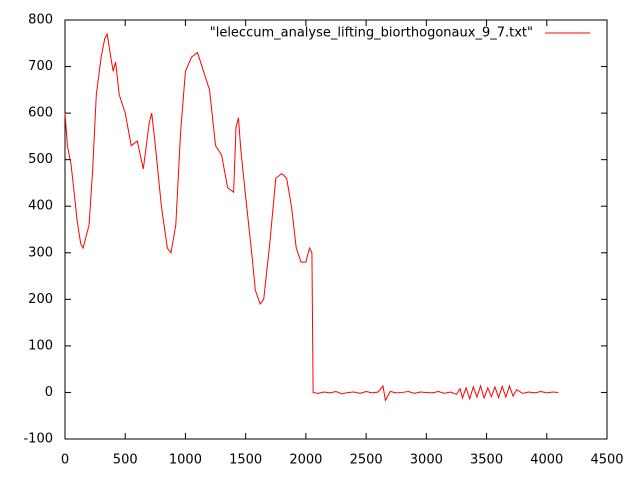 The height and width of the screenshot is (480, 640). I want to click on x-tick-label: 4500, so click(606, 460).